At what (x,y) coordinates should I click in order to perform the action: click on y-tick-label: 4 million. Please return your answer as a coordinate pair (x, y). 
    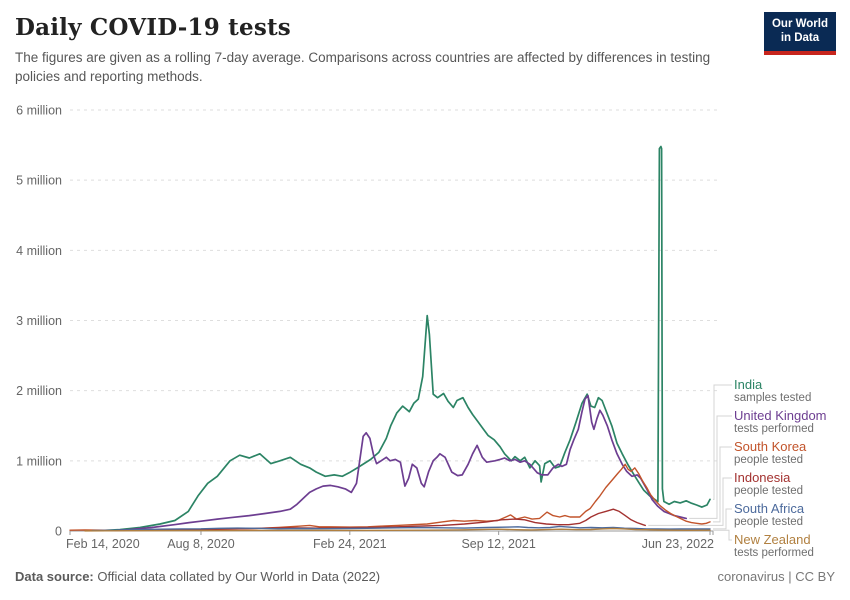
    Looking at the image, I should click on (39, 251).